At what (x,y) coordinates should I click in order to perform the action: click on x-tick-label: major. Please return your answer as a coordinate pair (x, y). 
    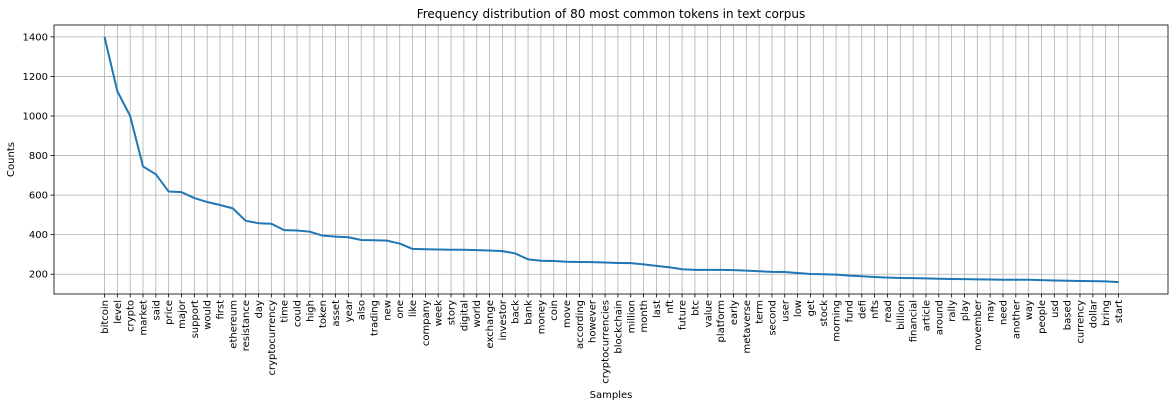
    Looking at the image, I should click on (182, 314).